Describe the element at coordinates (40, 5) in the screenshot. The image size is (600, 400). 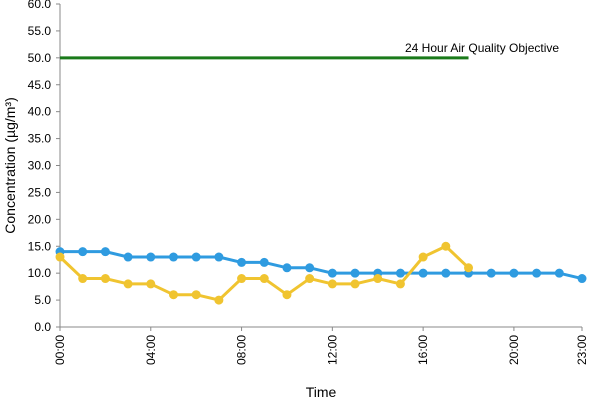
I see `y-tick-label: 60.0` at that location.